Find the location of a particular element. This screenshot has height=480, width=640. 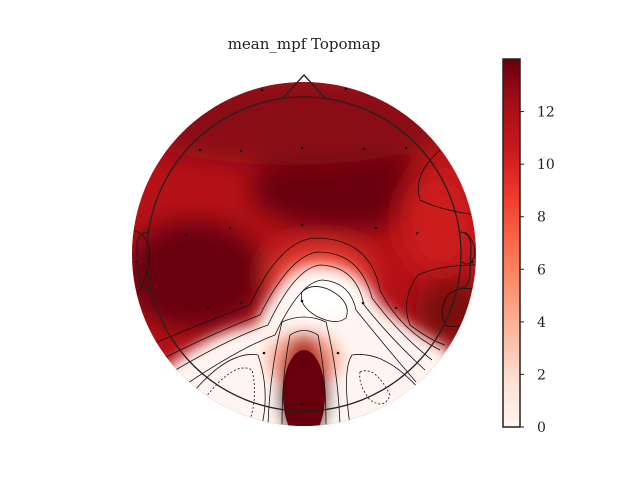

colorbar: 0 2 4 6 8 10 12 is located at coordinates (528, 247).